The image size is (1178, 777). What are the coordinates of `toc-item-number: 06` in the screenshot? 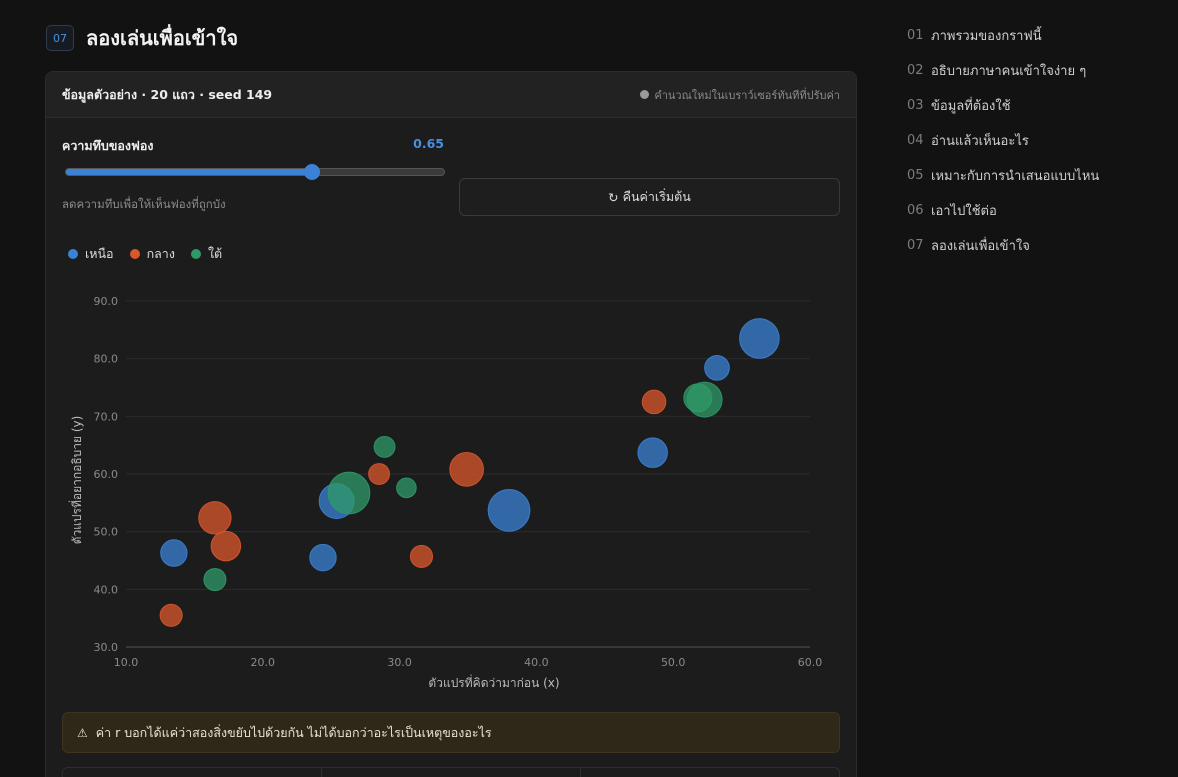 It's located at (915, 210).